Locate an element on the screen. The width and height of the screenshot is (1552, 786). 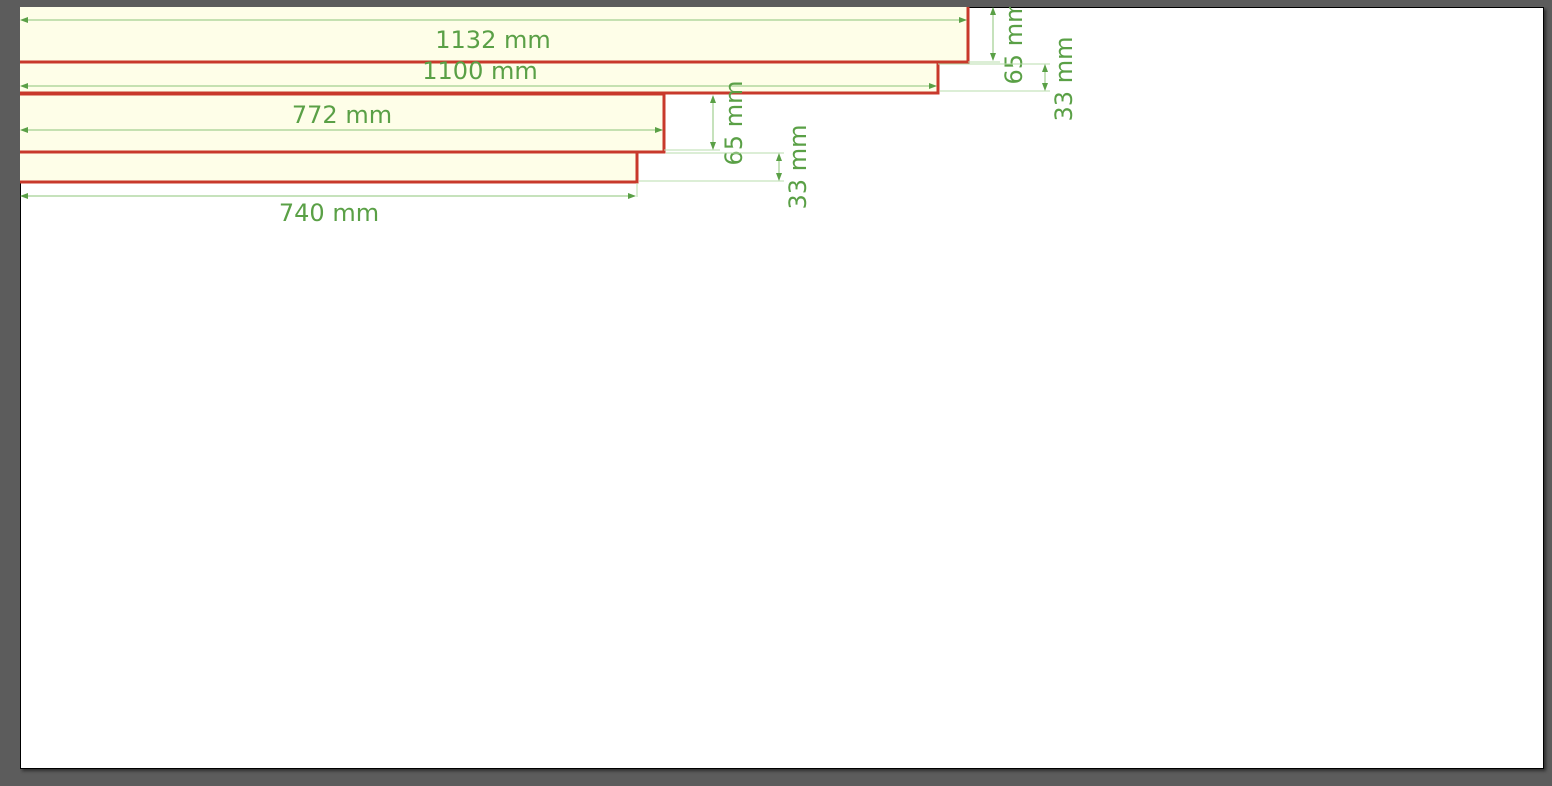
length-label-board-2: 1100 mm is located at coordinates (479, 71).